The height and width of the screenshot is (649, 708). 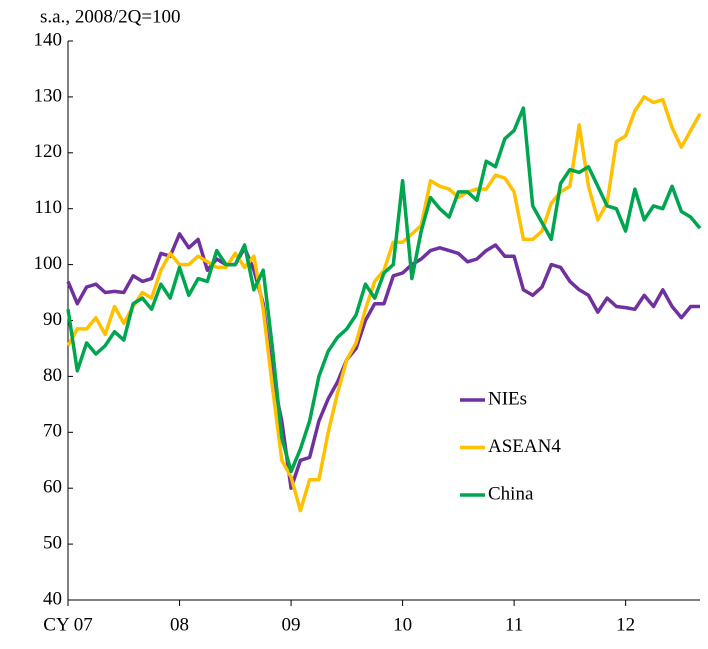 I want to click on x-tick-label: CY 07, so click(x=67, y=624).